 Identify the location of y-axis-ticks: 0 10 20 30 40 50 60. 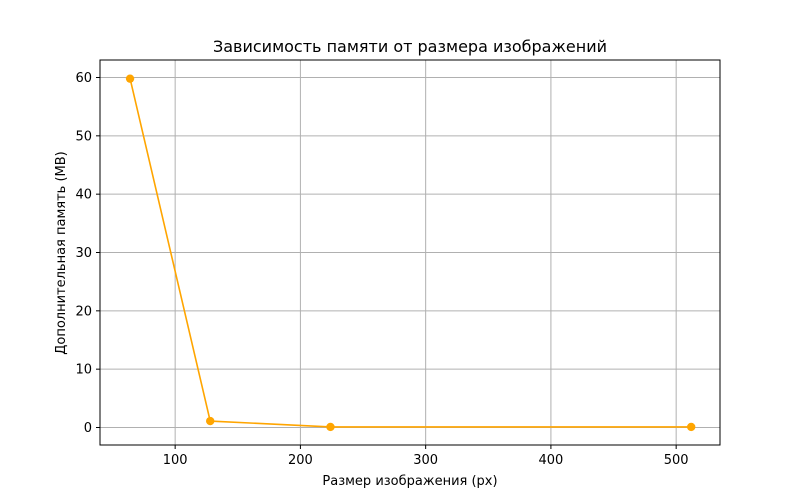
(87, 253).